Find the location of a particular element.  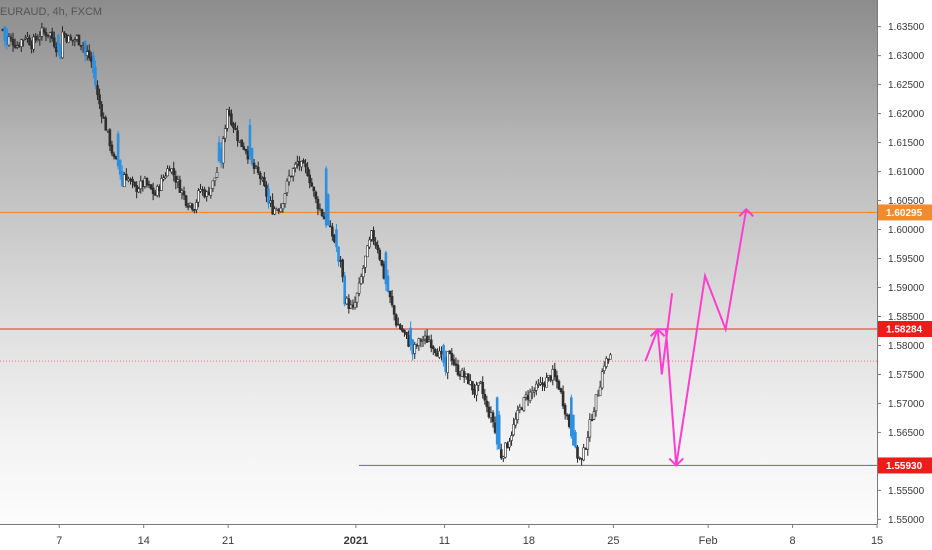

projection-first-leg is located at coordinates (665, 334).